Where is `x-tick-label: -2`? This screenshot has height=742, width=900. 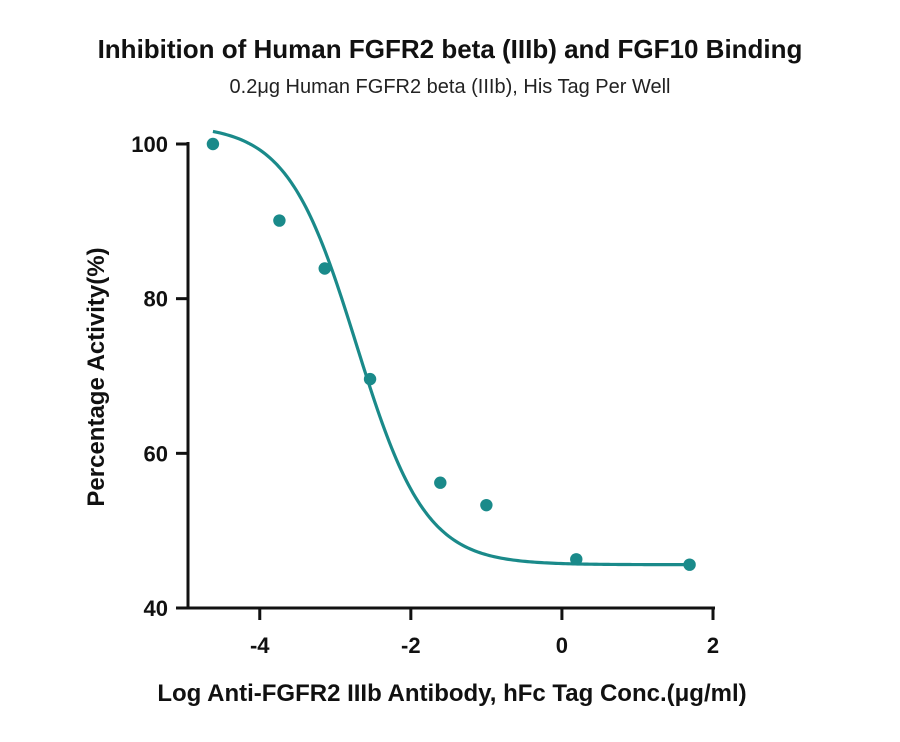
x-tick-label: -2 is located at coordinates (411, 645).